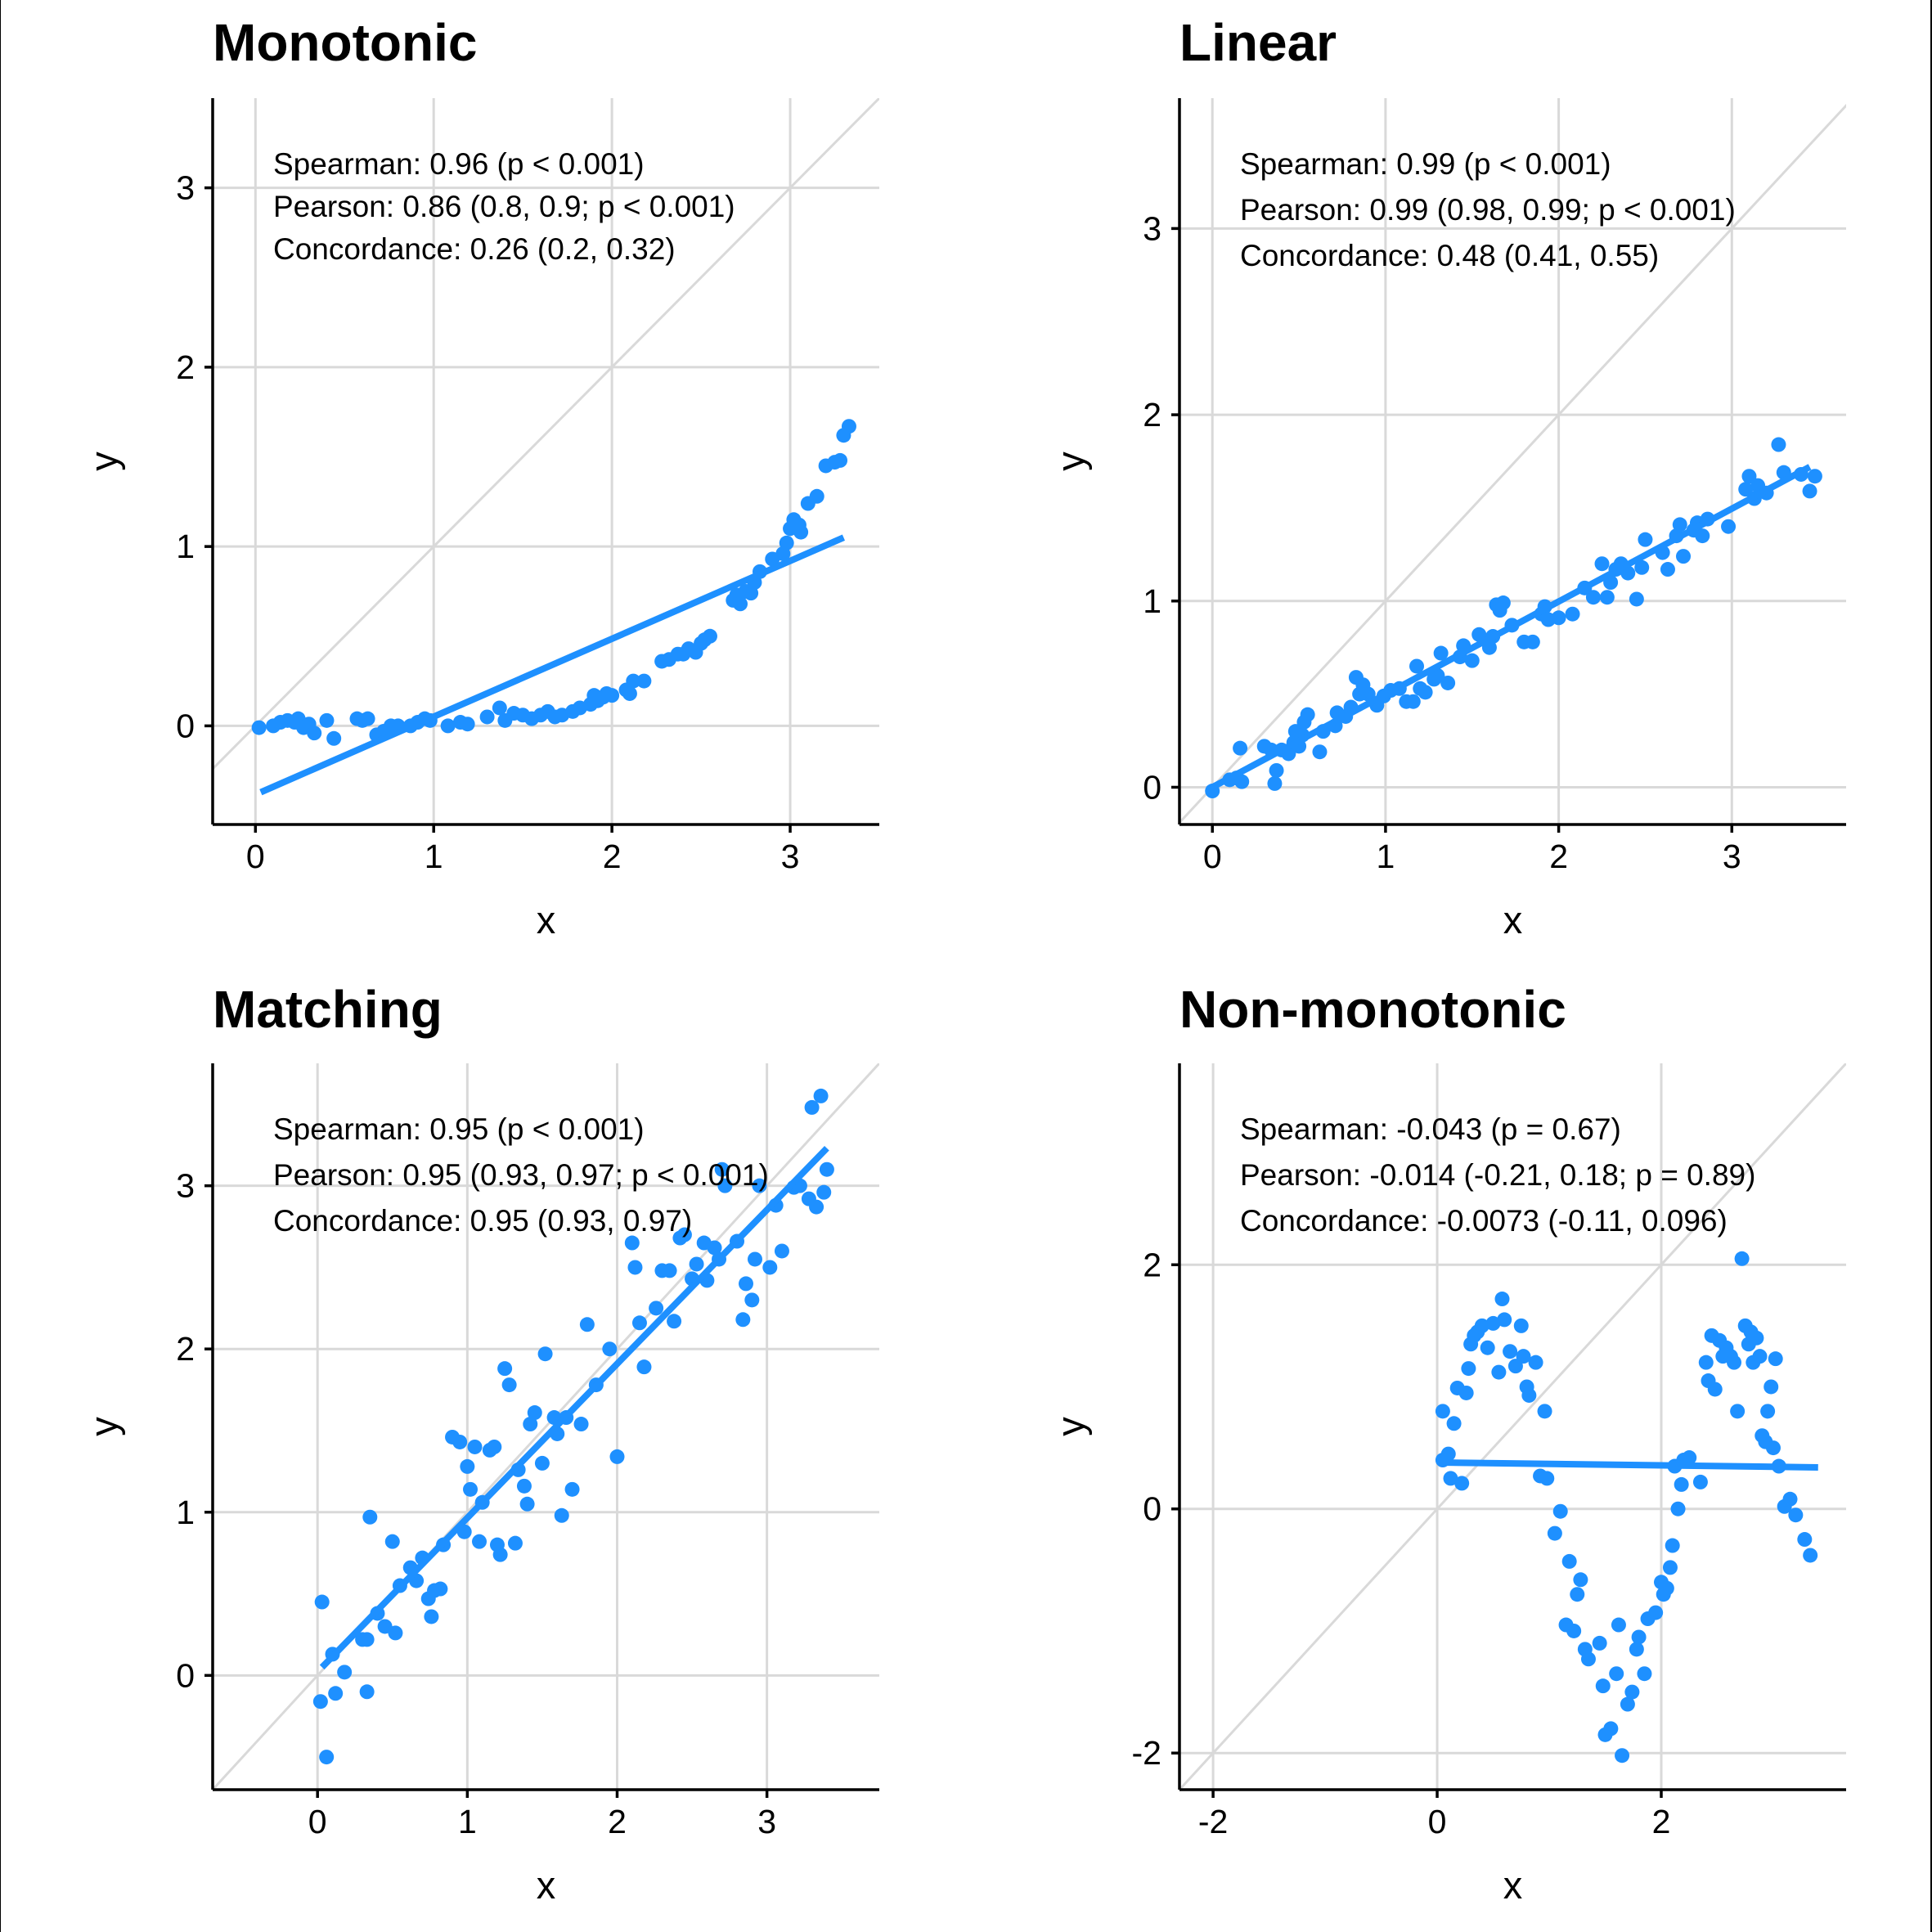  What do you see at coordinates (547, 1885) in the screenshot?
I see `x-axis-title: x` at bounding box center [547, 1885].